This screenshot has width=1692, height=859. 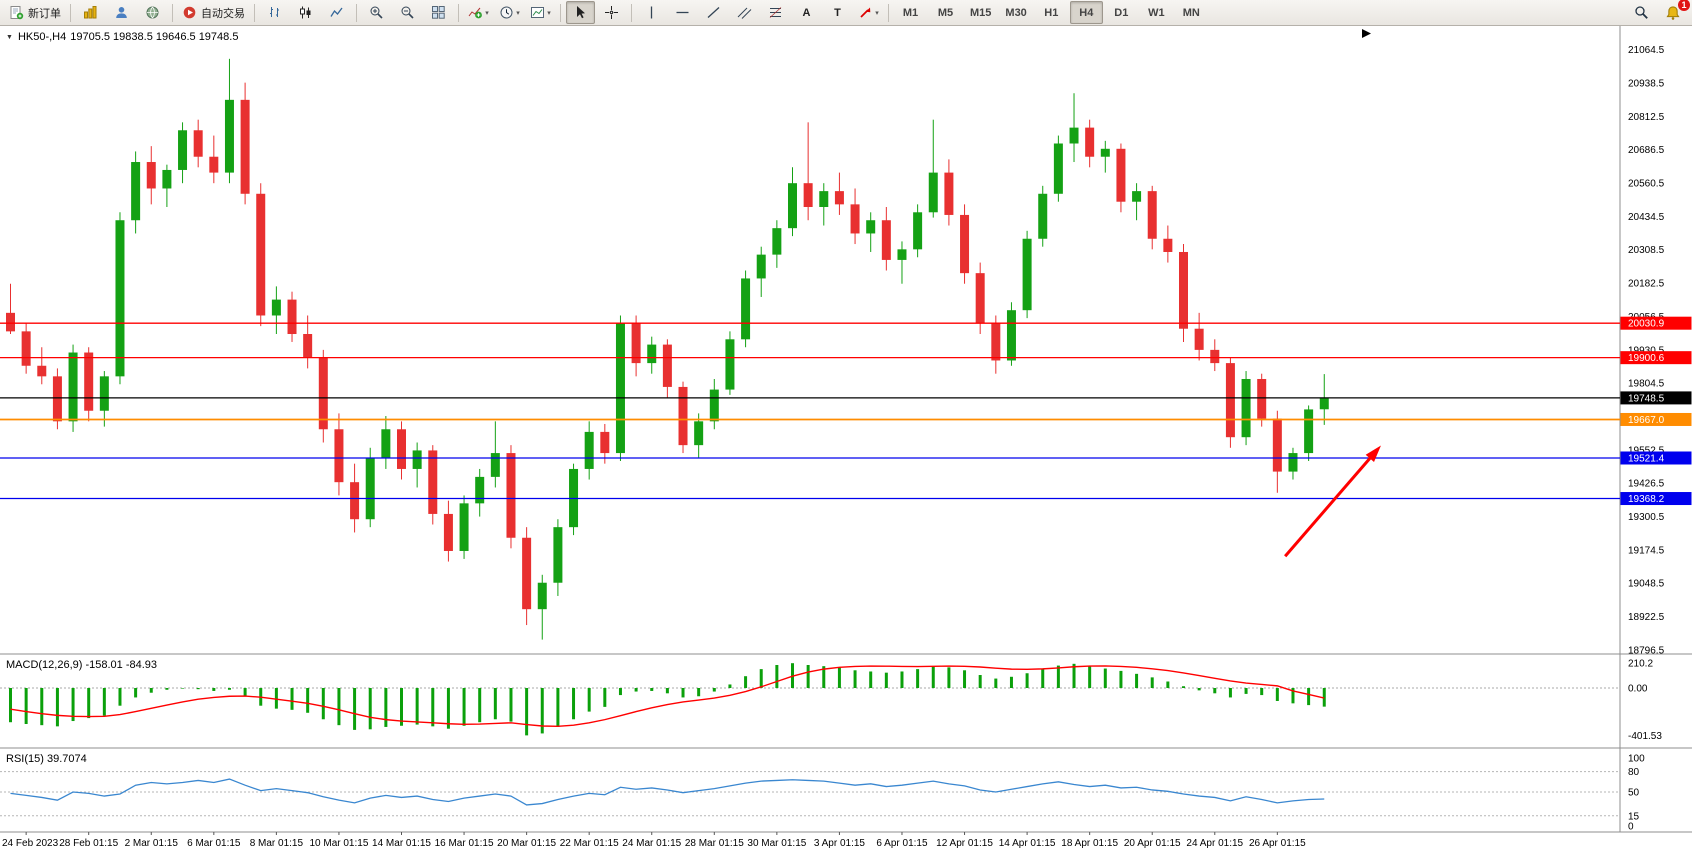 I want to click on indicators-button: ▾, so click(x=478, y=12).